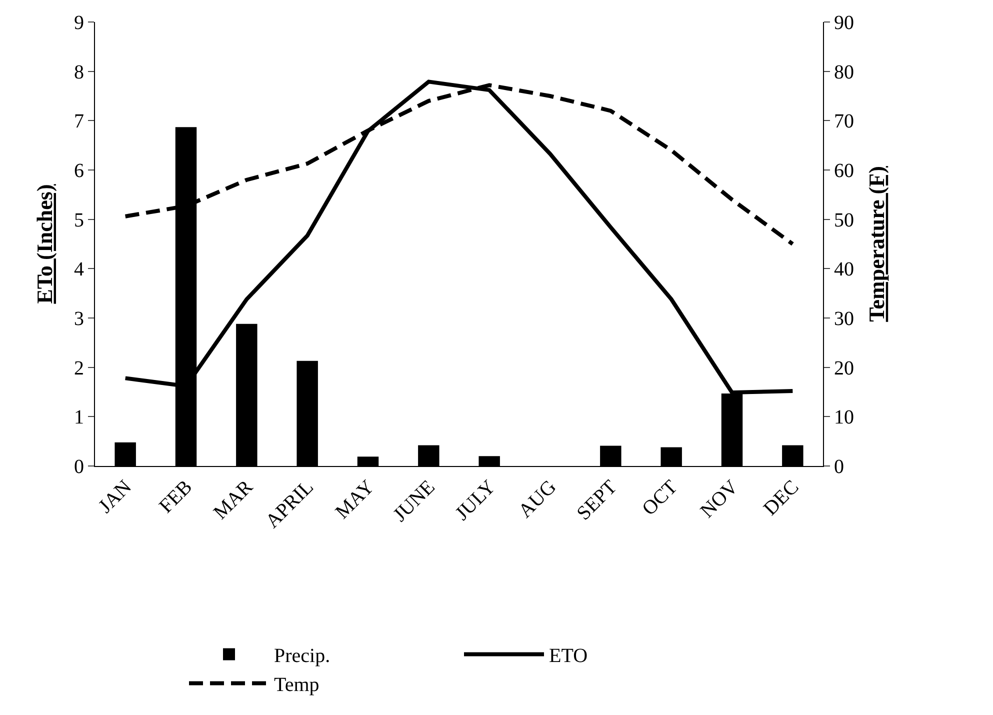  I want to click on y-tick-label: 6, so click(79, 171).